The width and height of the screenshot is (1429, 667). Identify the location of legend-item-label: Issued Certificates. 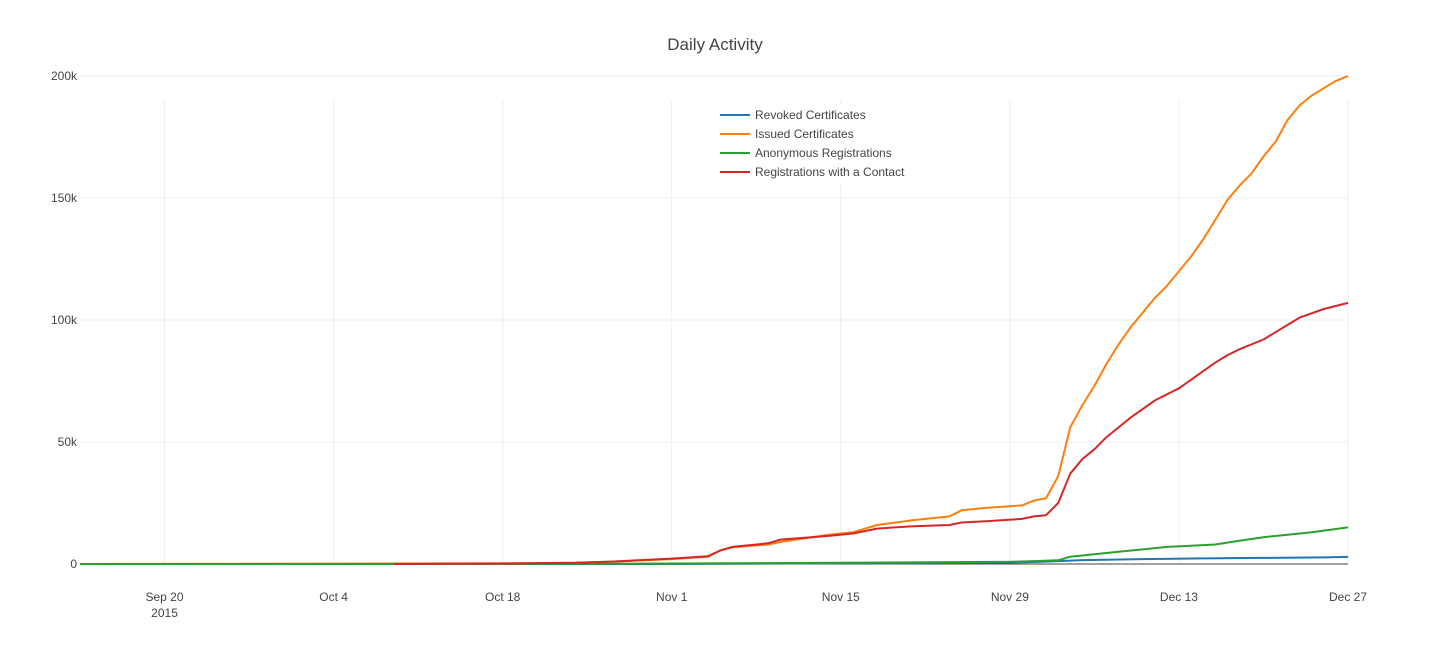
(804, 134).